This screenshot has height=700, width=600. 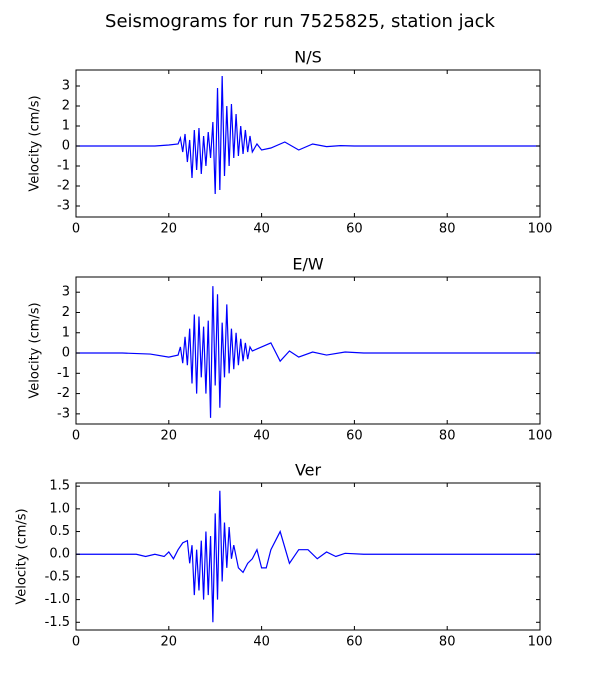 What do you see at coordinates (308, 57) in the screenshot?
I see `subplot-title: N/S` at bounding box center [308, 57].